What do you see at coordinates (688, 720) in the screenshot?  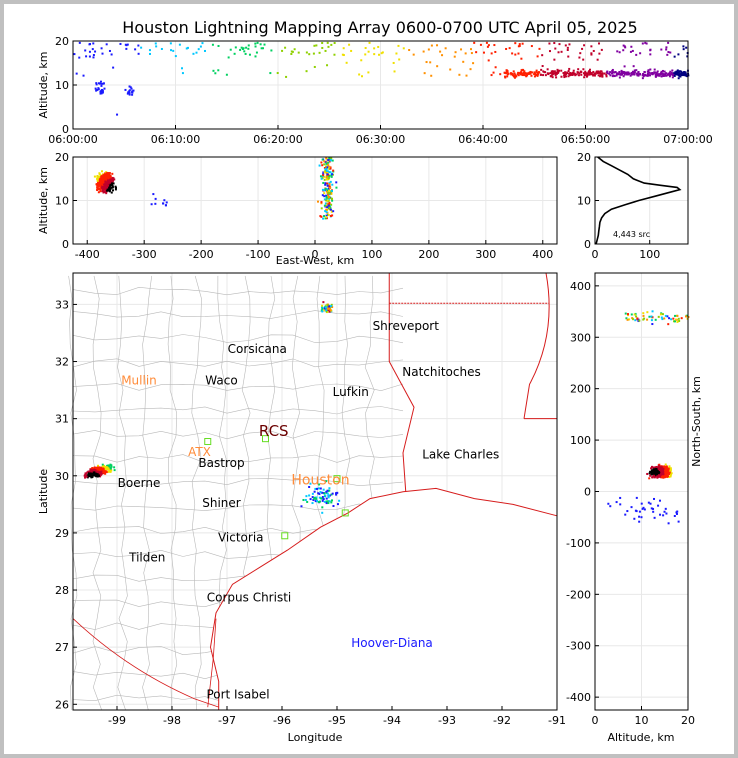 I see `ns-height-xtick-label: 20` at bounding box center [688, 720].